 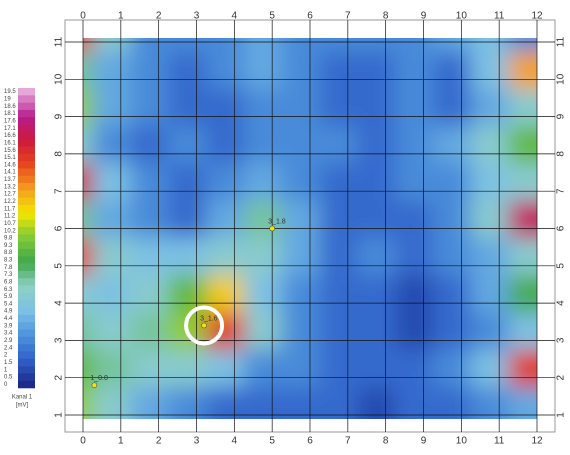 What do you see at coordinates (197, 16) in the screenshot?
I see `x-tick-label: 3` at bounding box center [197, 16].